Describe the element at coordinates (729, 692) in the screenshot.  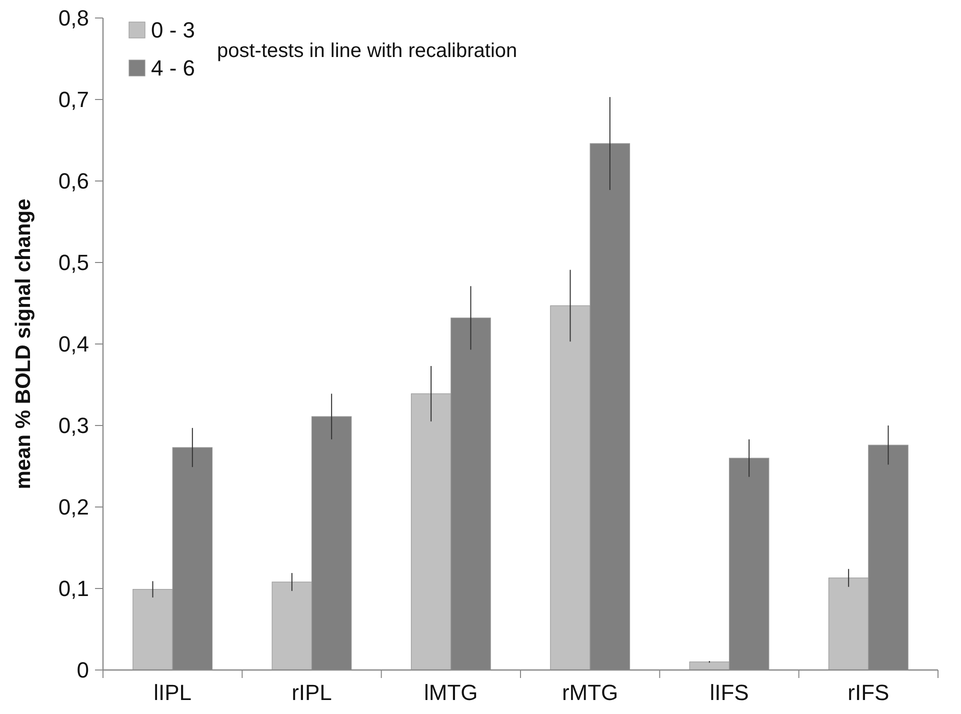
I see `x-tick-label: lIFS` at that location.